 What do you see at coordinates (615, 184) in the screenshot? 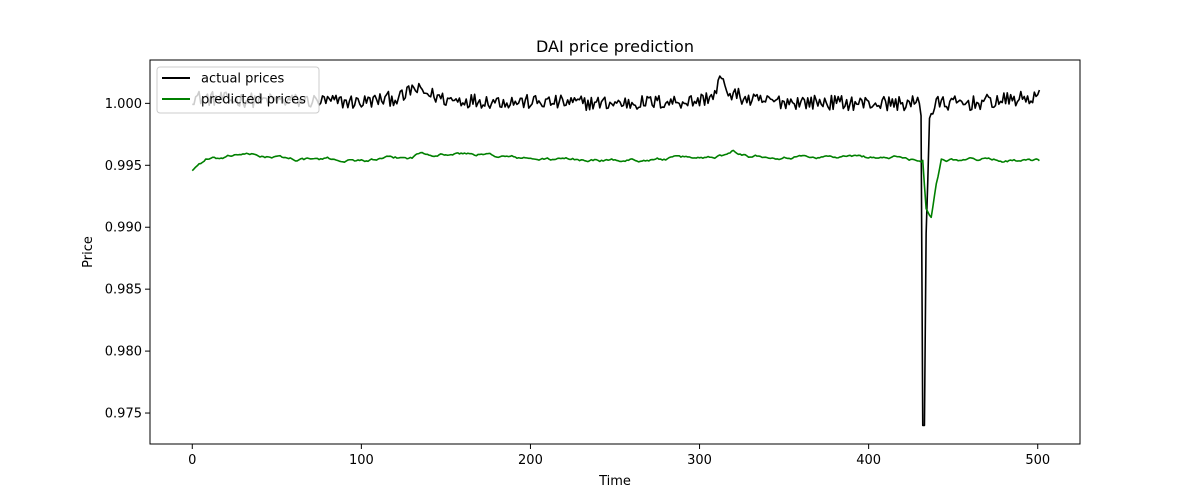
I see `series-line-predicted-prices` at bounding box center [615, 184].